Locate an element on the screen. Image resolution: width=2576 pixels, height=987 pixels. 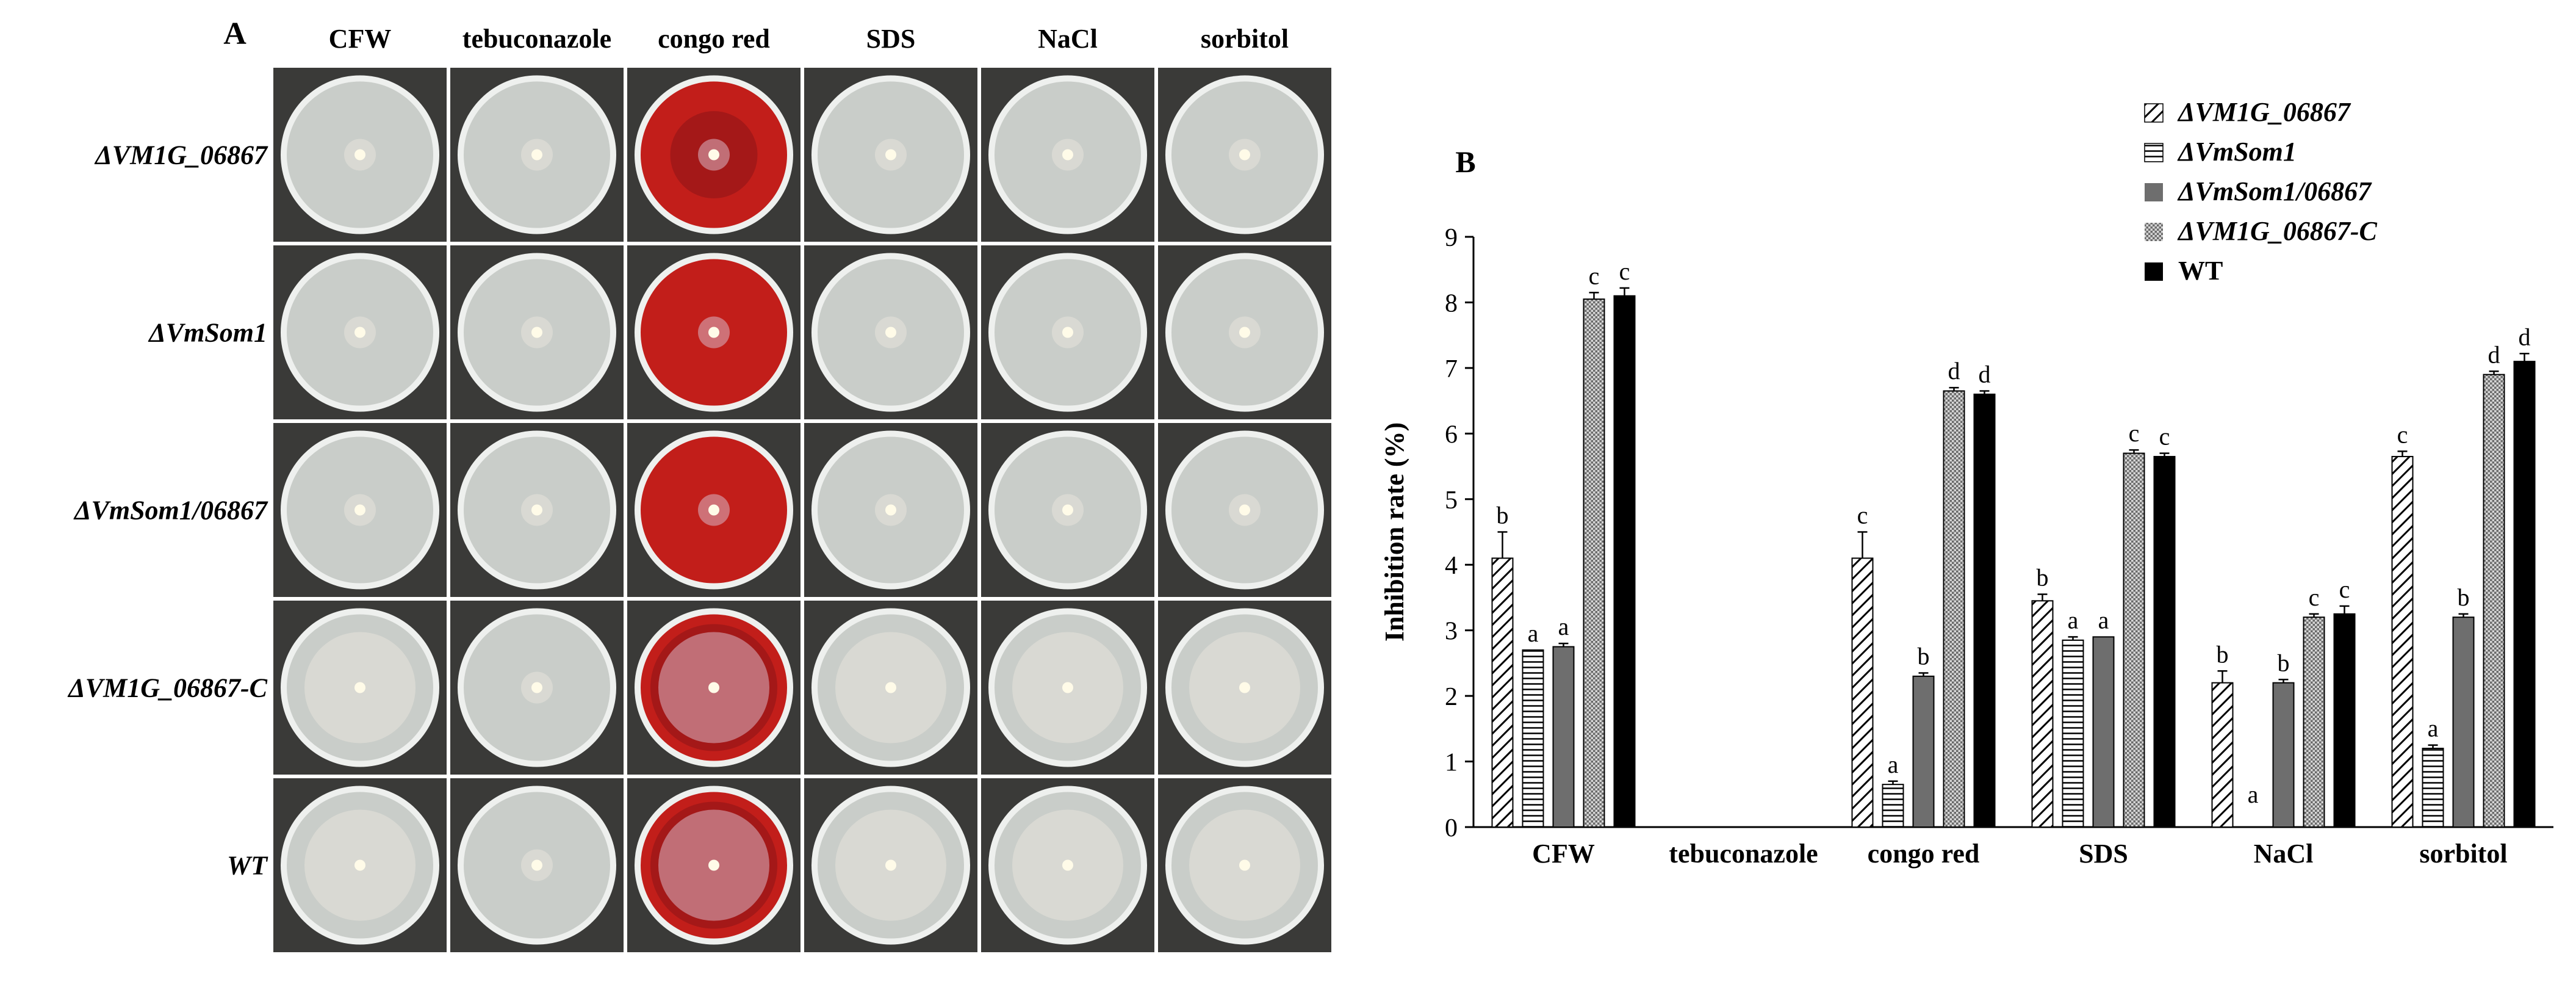
legend-label-4: WT is located at coordinates (2200, 271).